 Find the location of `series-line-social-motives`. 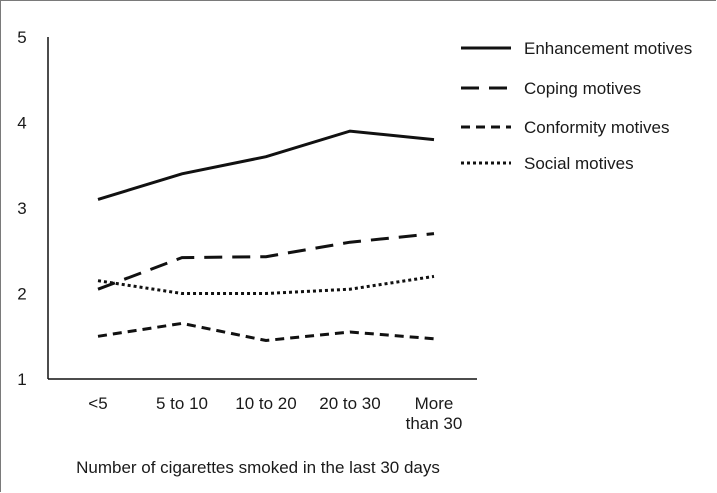

series-line-social-motives is located at coordinates (266, 284).